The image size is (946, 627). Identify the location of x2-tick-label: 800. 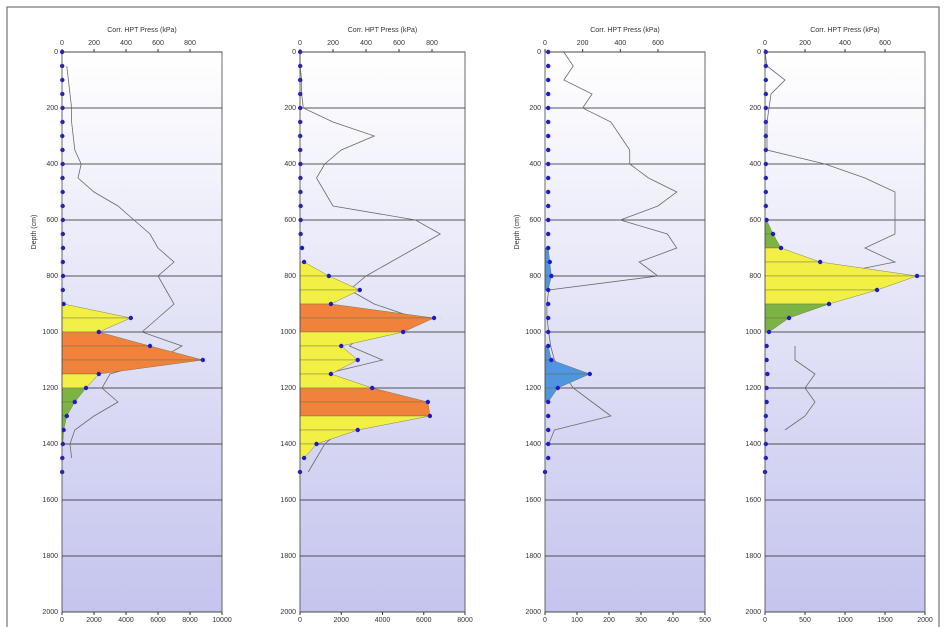
(432, 43).